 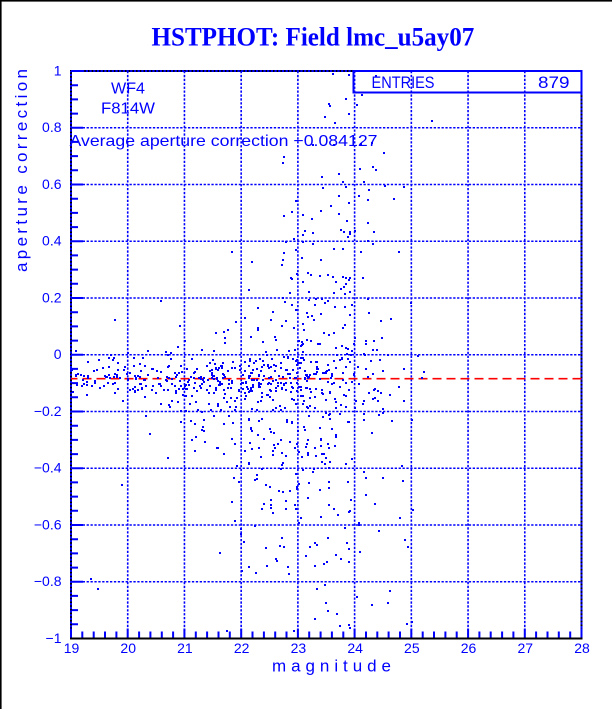 I want to click on svg-text: magnitude, so click(x=334, y=666).